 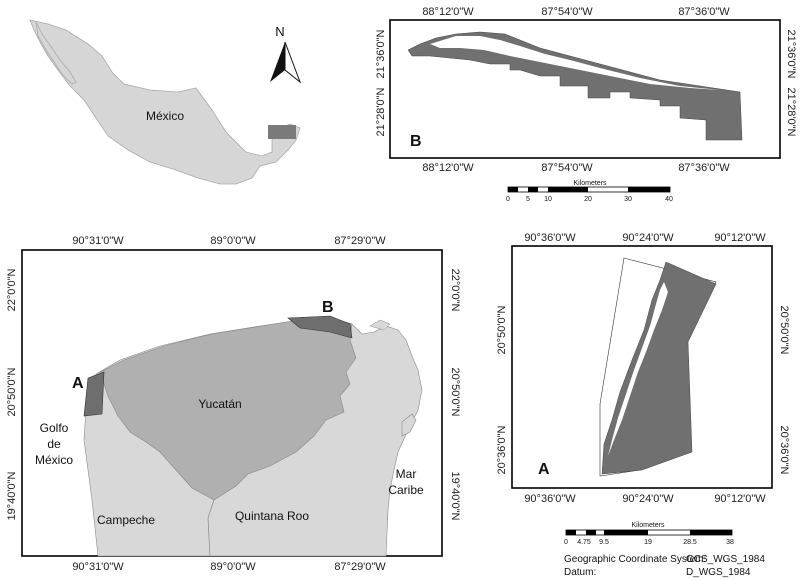 What do you see at coordinates (628, 199) in the screenshot?
I see `scale-bar-b-tick-4: 30` at bounding box center [628, 199].